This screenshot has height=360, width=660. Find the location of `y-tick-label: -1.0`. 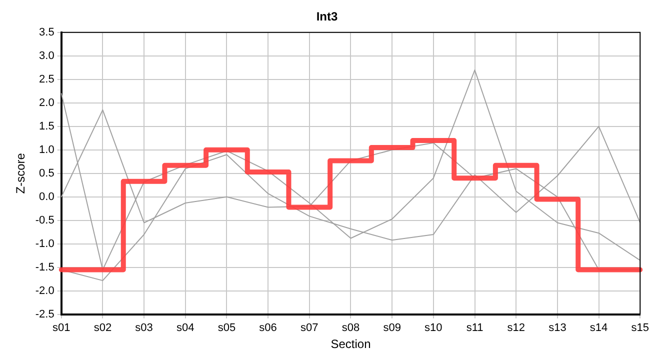

y-tick-label: -1.0 is located at coordinates (44, 244).